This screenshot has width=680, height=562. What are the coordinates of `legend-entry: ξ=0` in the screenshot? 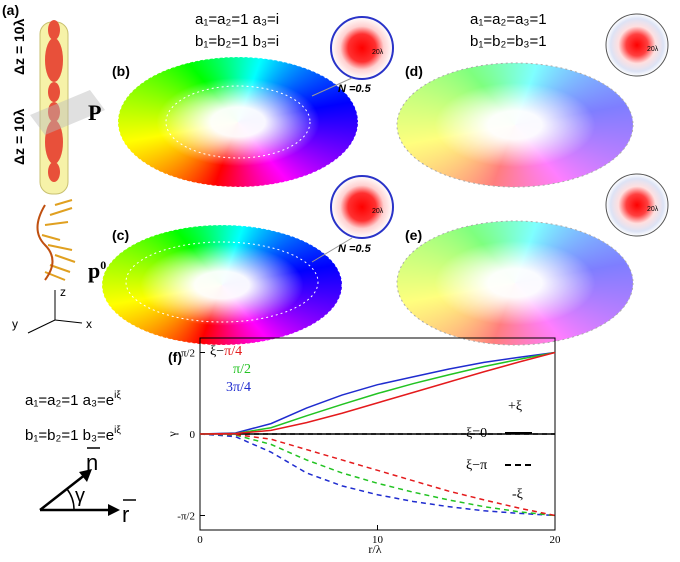 It's located at (476, 433).